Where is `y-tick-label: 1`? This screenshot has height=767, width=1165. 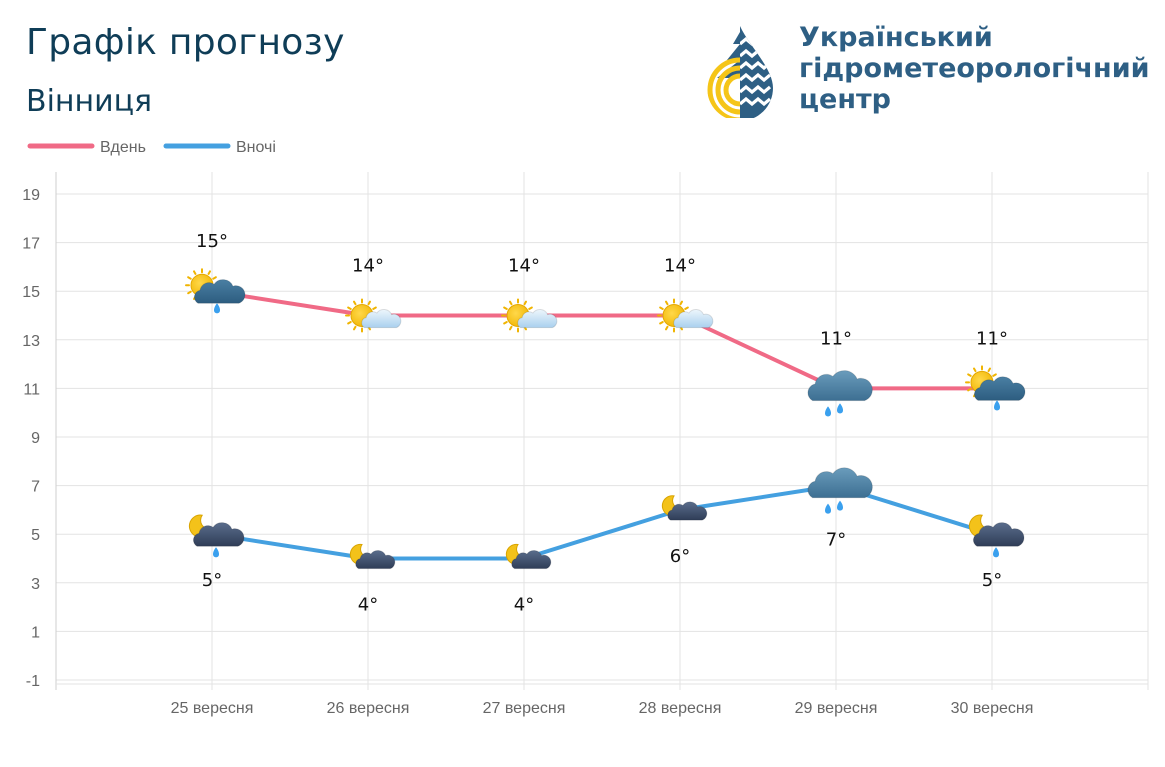 y-tick-label: 1 is located at coordinates (35, 632).